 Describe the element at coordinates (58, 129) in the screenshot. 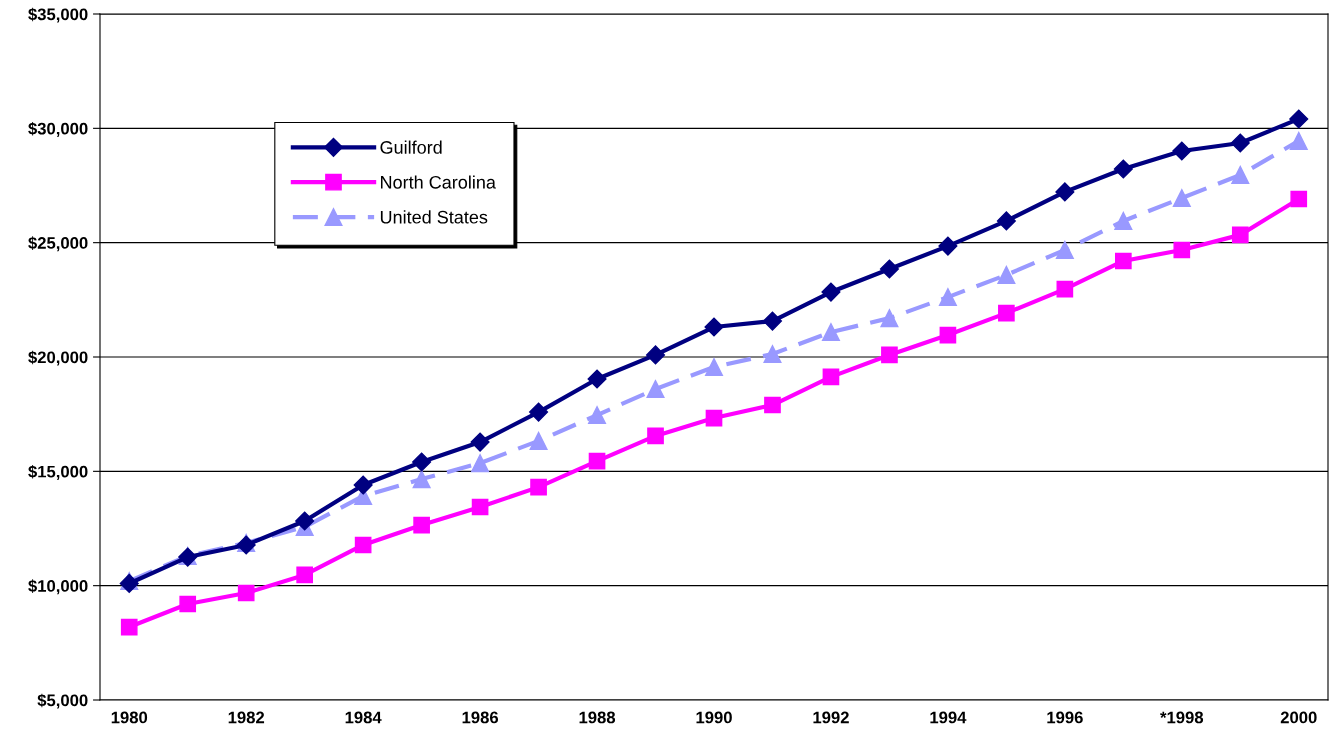

I see `y-tick-label: $30,000` at that location.